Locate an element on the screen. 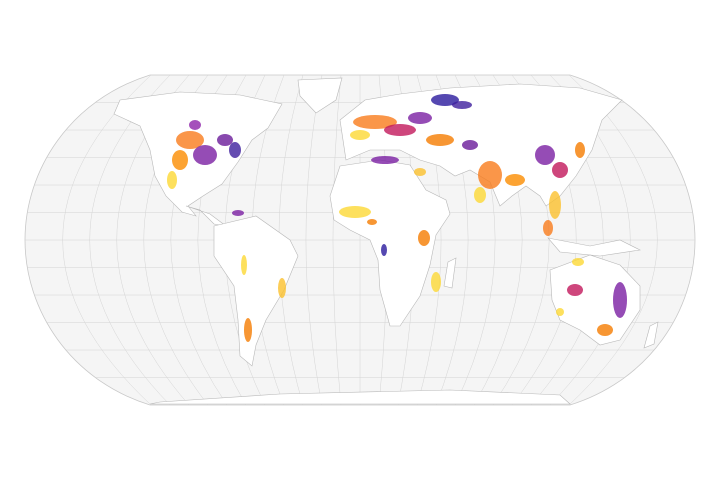 This screenshot has width=720, height=480. south-america is located at coordinates (256, 291).